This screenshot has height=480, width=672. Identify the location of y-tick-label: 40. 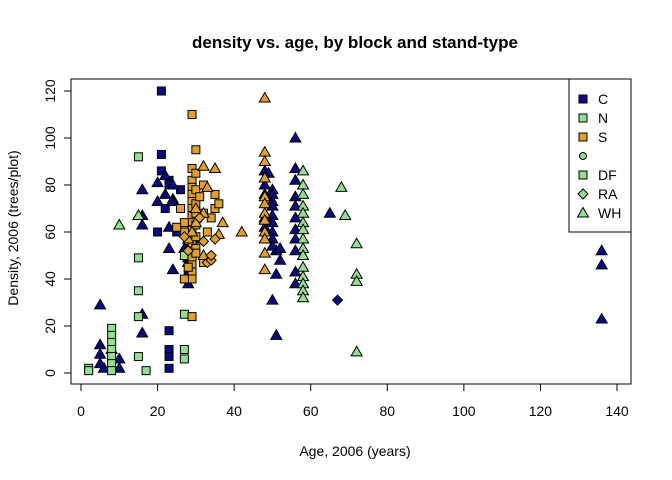
(50, 279).